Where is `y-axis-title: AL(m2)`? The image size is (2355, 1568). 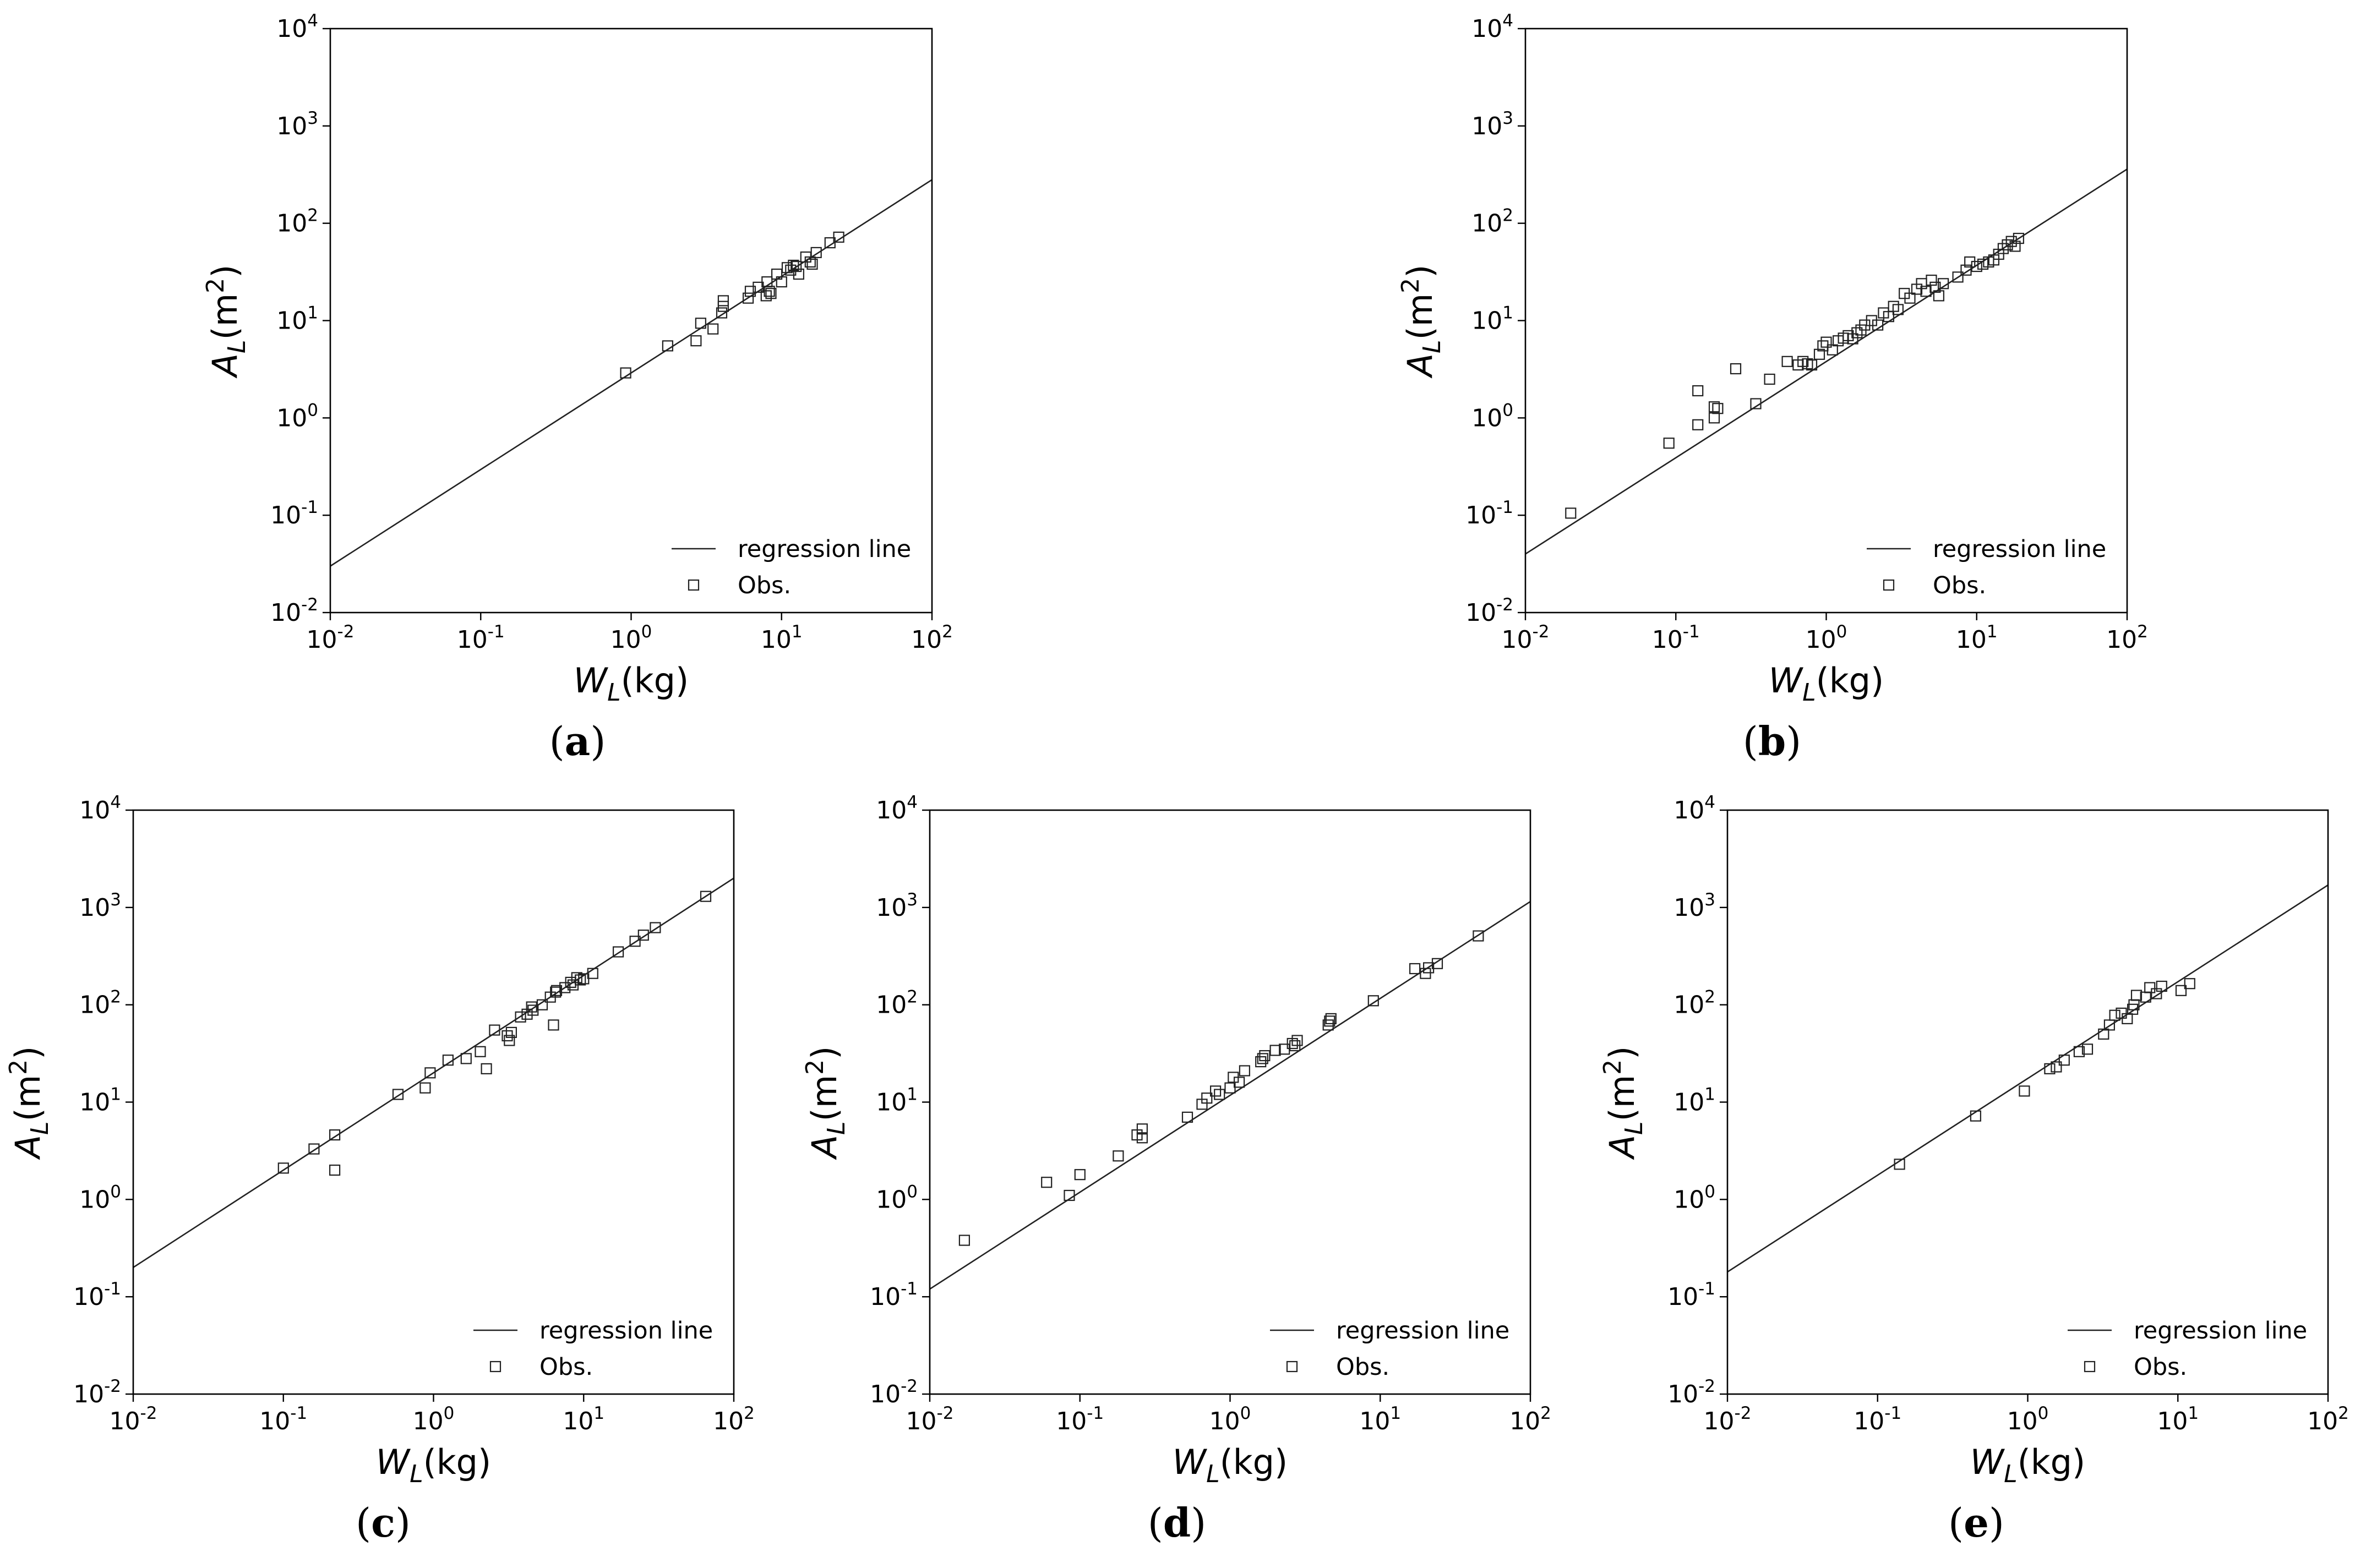 y-axis-title: AL(m2) is located at coordinates (1623, 1103).